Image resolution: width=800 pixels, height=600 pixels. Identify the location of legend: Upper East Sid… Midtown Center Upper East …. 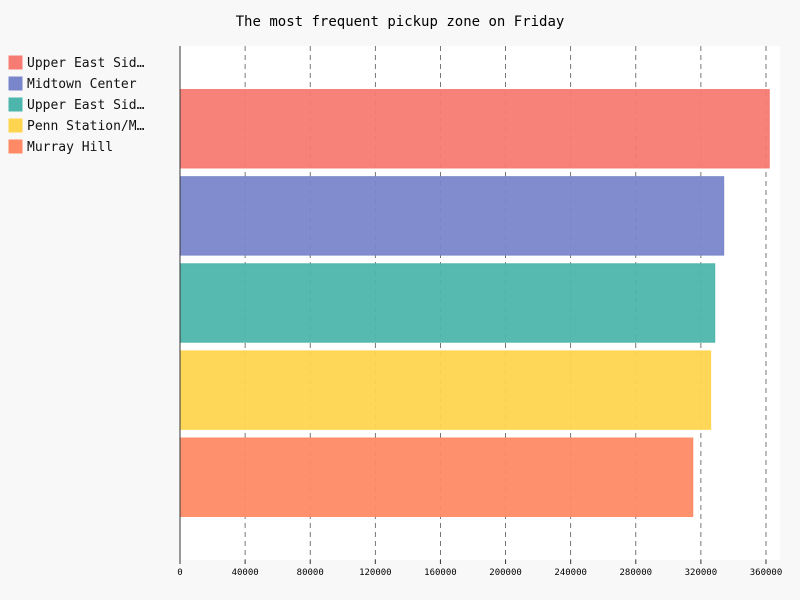
(76, 105).